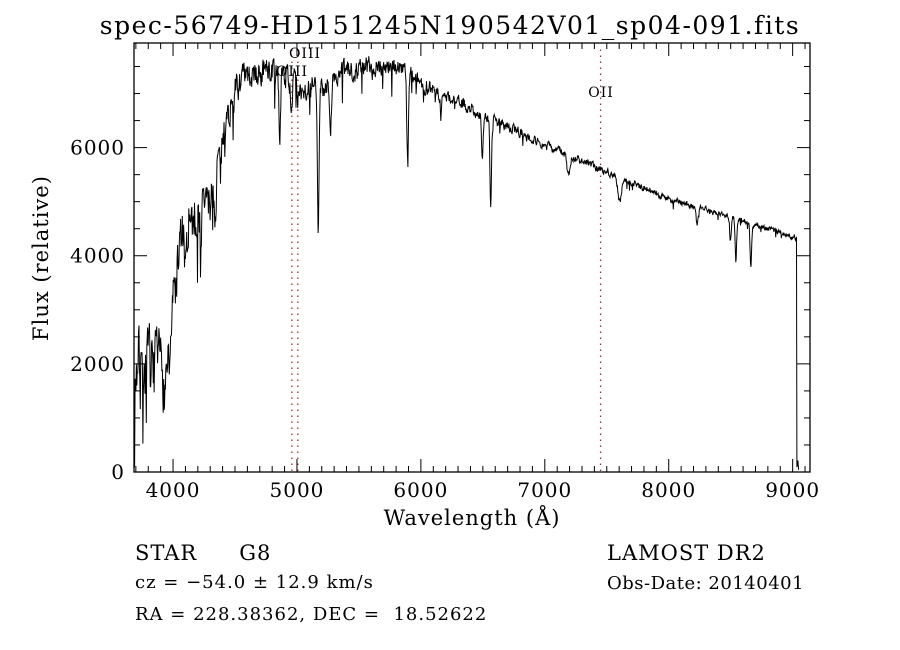 Image resolution: width=900 pixels, height=650 pixels. I want to click on y-tick-label: 2000, so click(97, 364).